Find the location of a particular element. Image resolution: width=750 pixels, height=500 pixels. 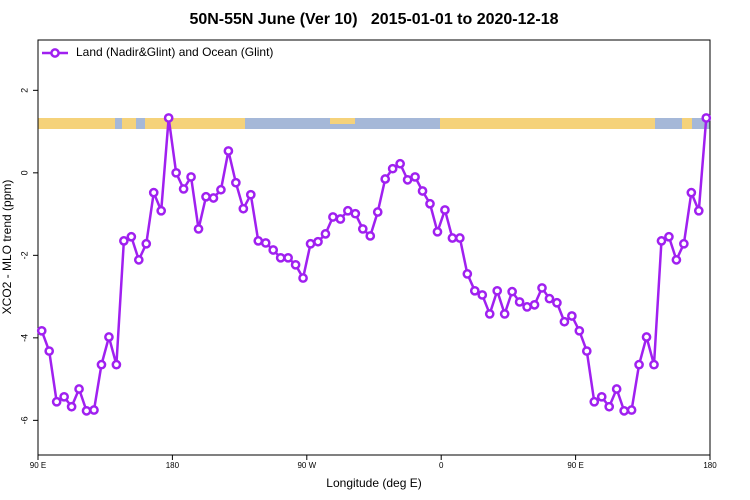

y-tick-label: 0 is located at coordinates (24, 172).